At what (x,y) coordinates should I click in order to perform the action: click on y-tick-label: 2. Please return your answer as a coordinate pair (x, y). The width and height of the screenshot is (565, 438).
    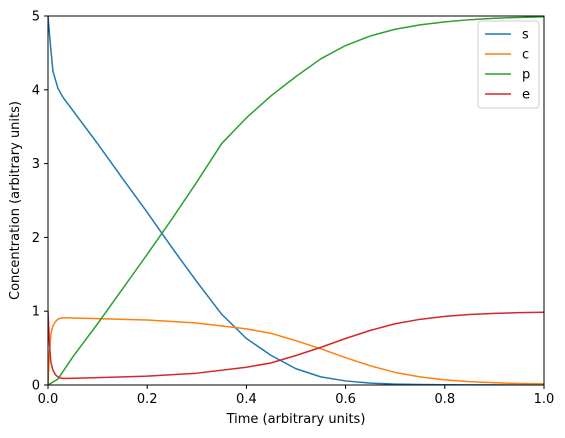
    Looking at the image, I should click on (36, 238).